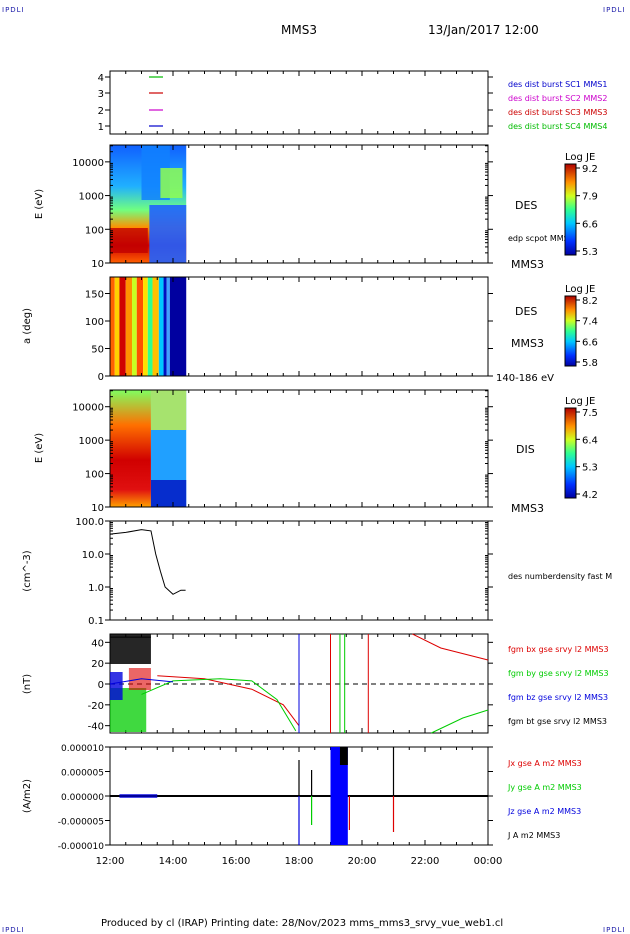 The image size is (630, 934). I want to click on des-energy-sc-label: MMS3, so click(527, 264).